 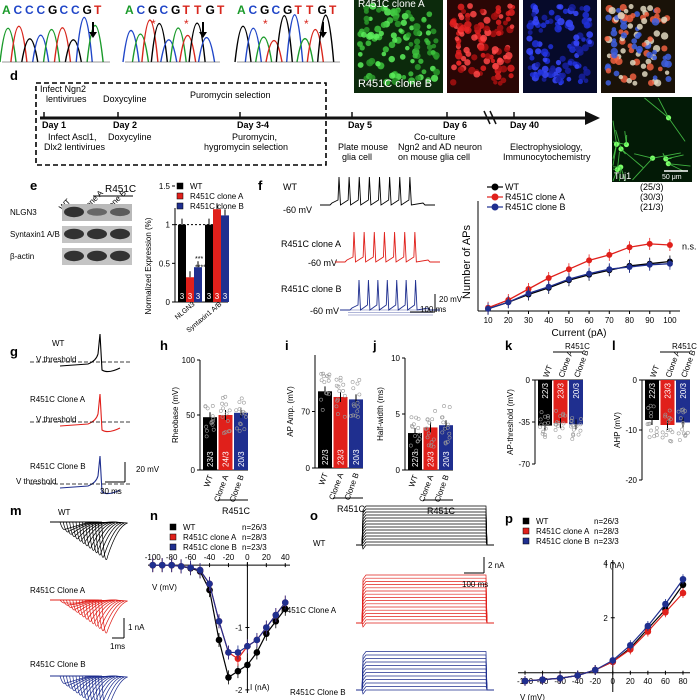 What do you see at coordinates (217, 296) in the screenshot?
I see `e-n-label: 3` at bounding box center [217, 296].